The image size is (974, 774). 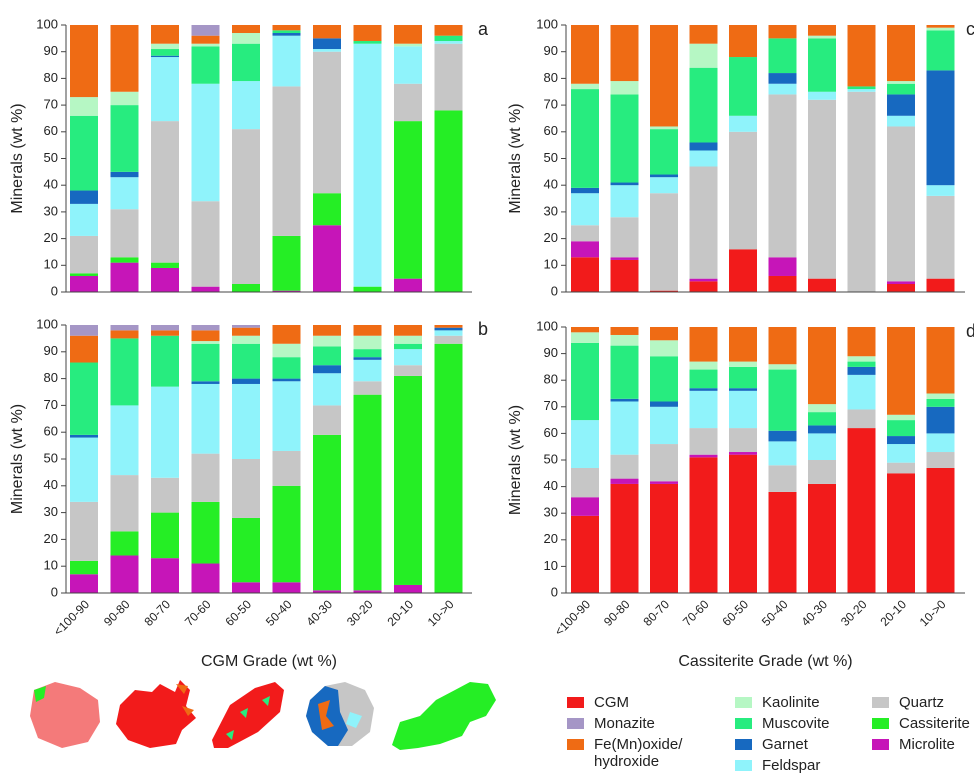 I want to click on y-tick-label: 90, so click(x=51, y=350).